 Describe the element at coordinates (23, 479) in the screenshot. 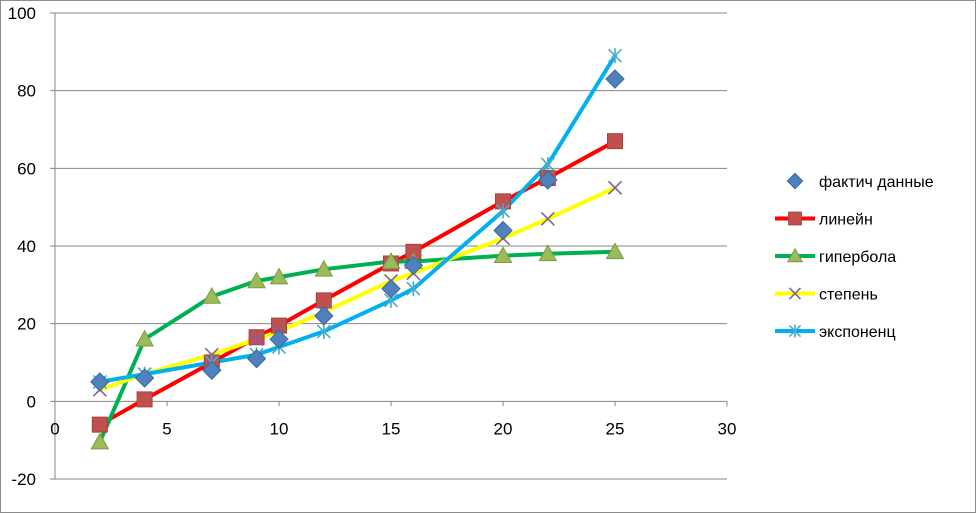

I see `y-tick-label: -20` at that location.